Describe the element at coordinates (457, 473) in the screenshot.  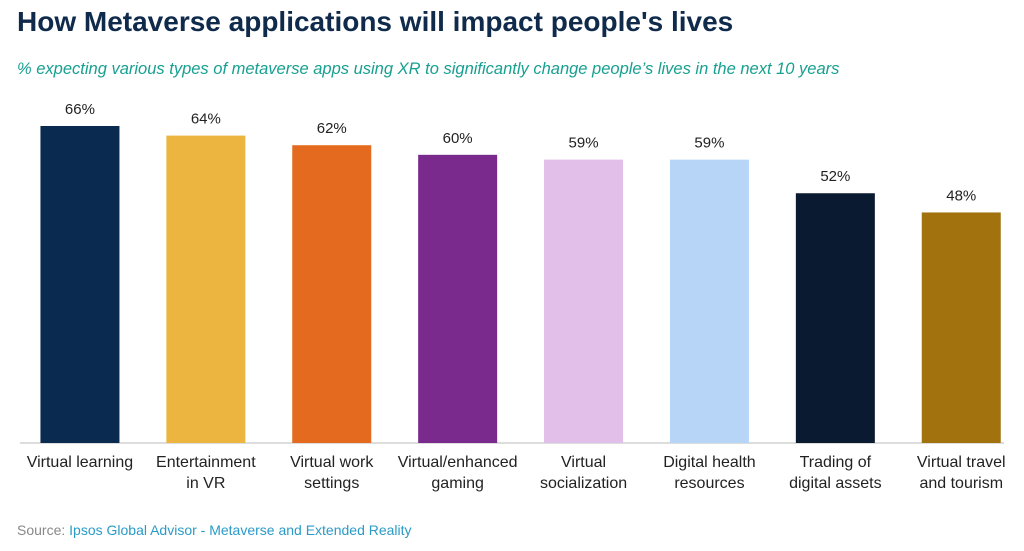
I see `x-tick-label: Virtual/enhanced gaming` at that location.